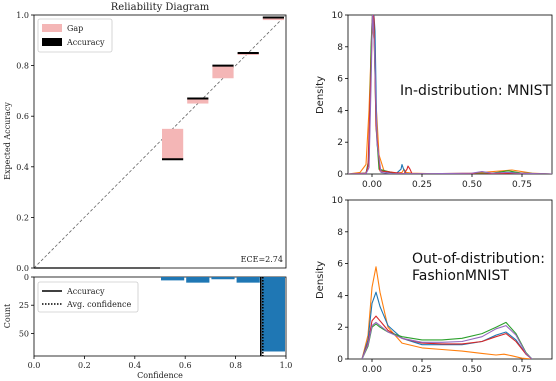  I want to click on histogram-ytick-label: 50, so click(24, 333).